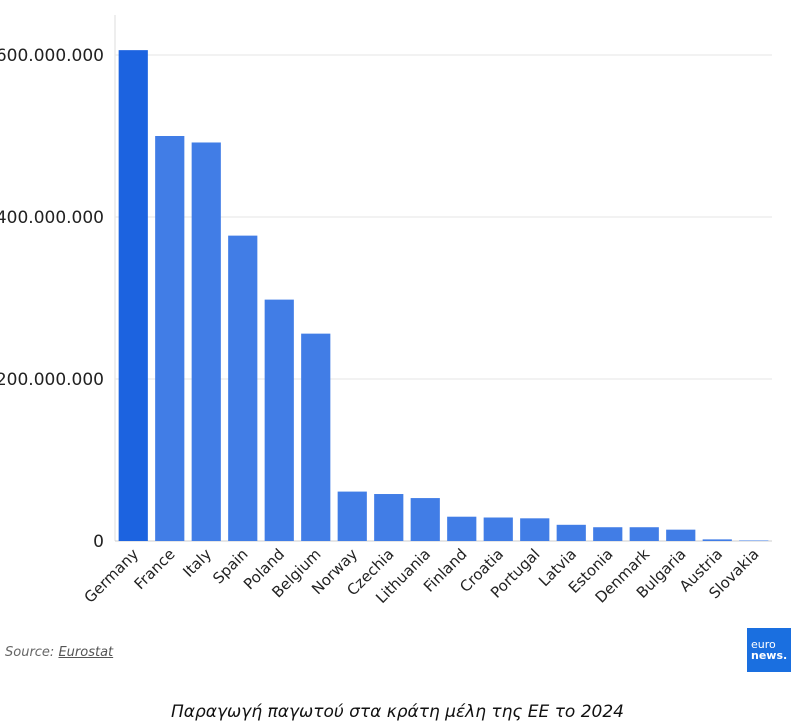 Image resolution: width=795 pixels, height=726 pixels. Describe the element at coordinates (279, 420) in the screenshot. I see `bar-poland` at that location.